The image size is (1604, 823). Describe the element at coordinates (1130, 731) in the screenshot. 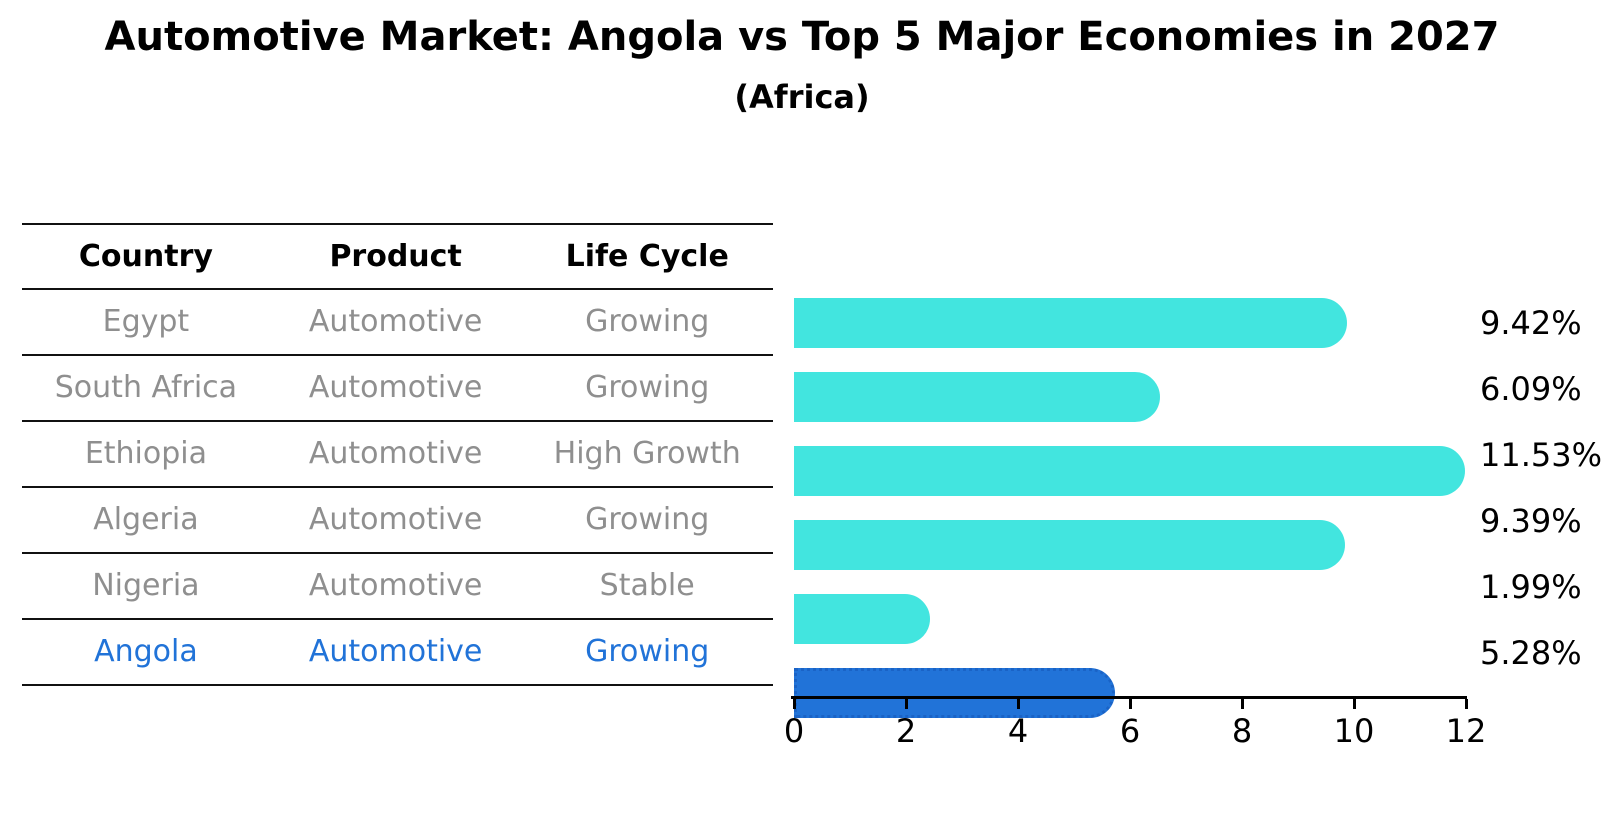

I see `x-axis-tick-label: 6` at that location.